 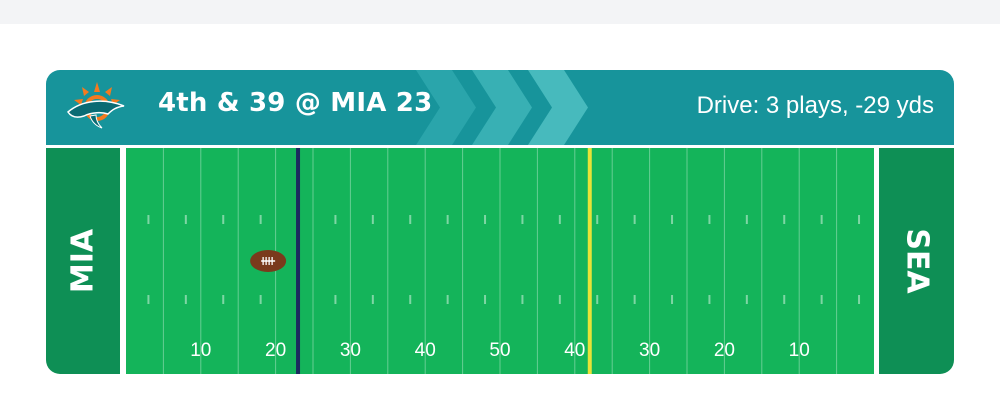 I want to click on direction-chevrons, so click(x=502, y=107).